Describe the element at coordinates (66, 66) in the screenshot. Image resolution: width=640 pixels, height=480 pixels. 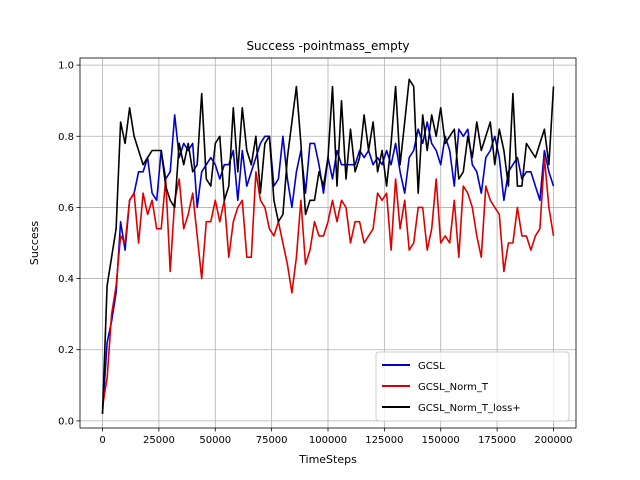
I see `y-tick-label: 1.0` at that location.